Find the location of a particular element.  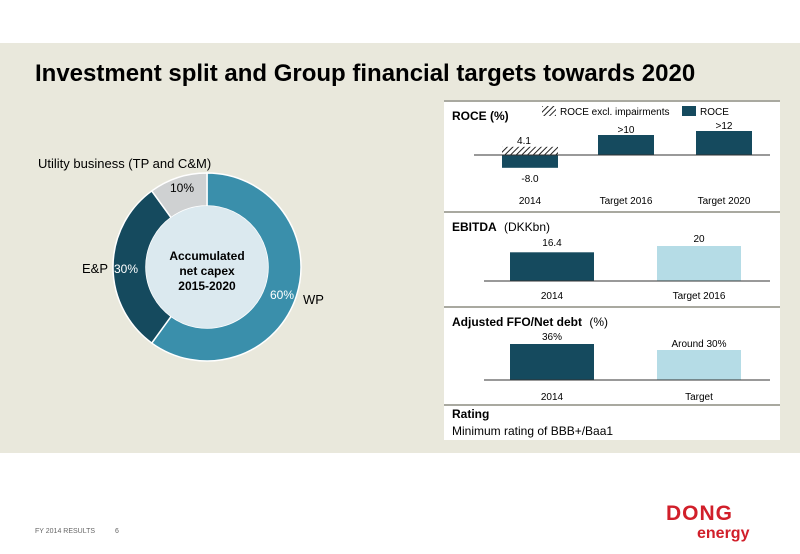

ffo-bar-target is located at coordinates (699, 365).